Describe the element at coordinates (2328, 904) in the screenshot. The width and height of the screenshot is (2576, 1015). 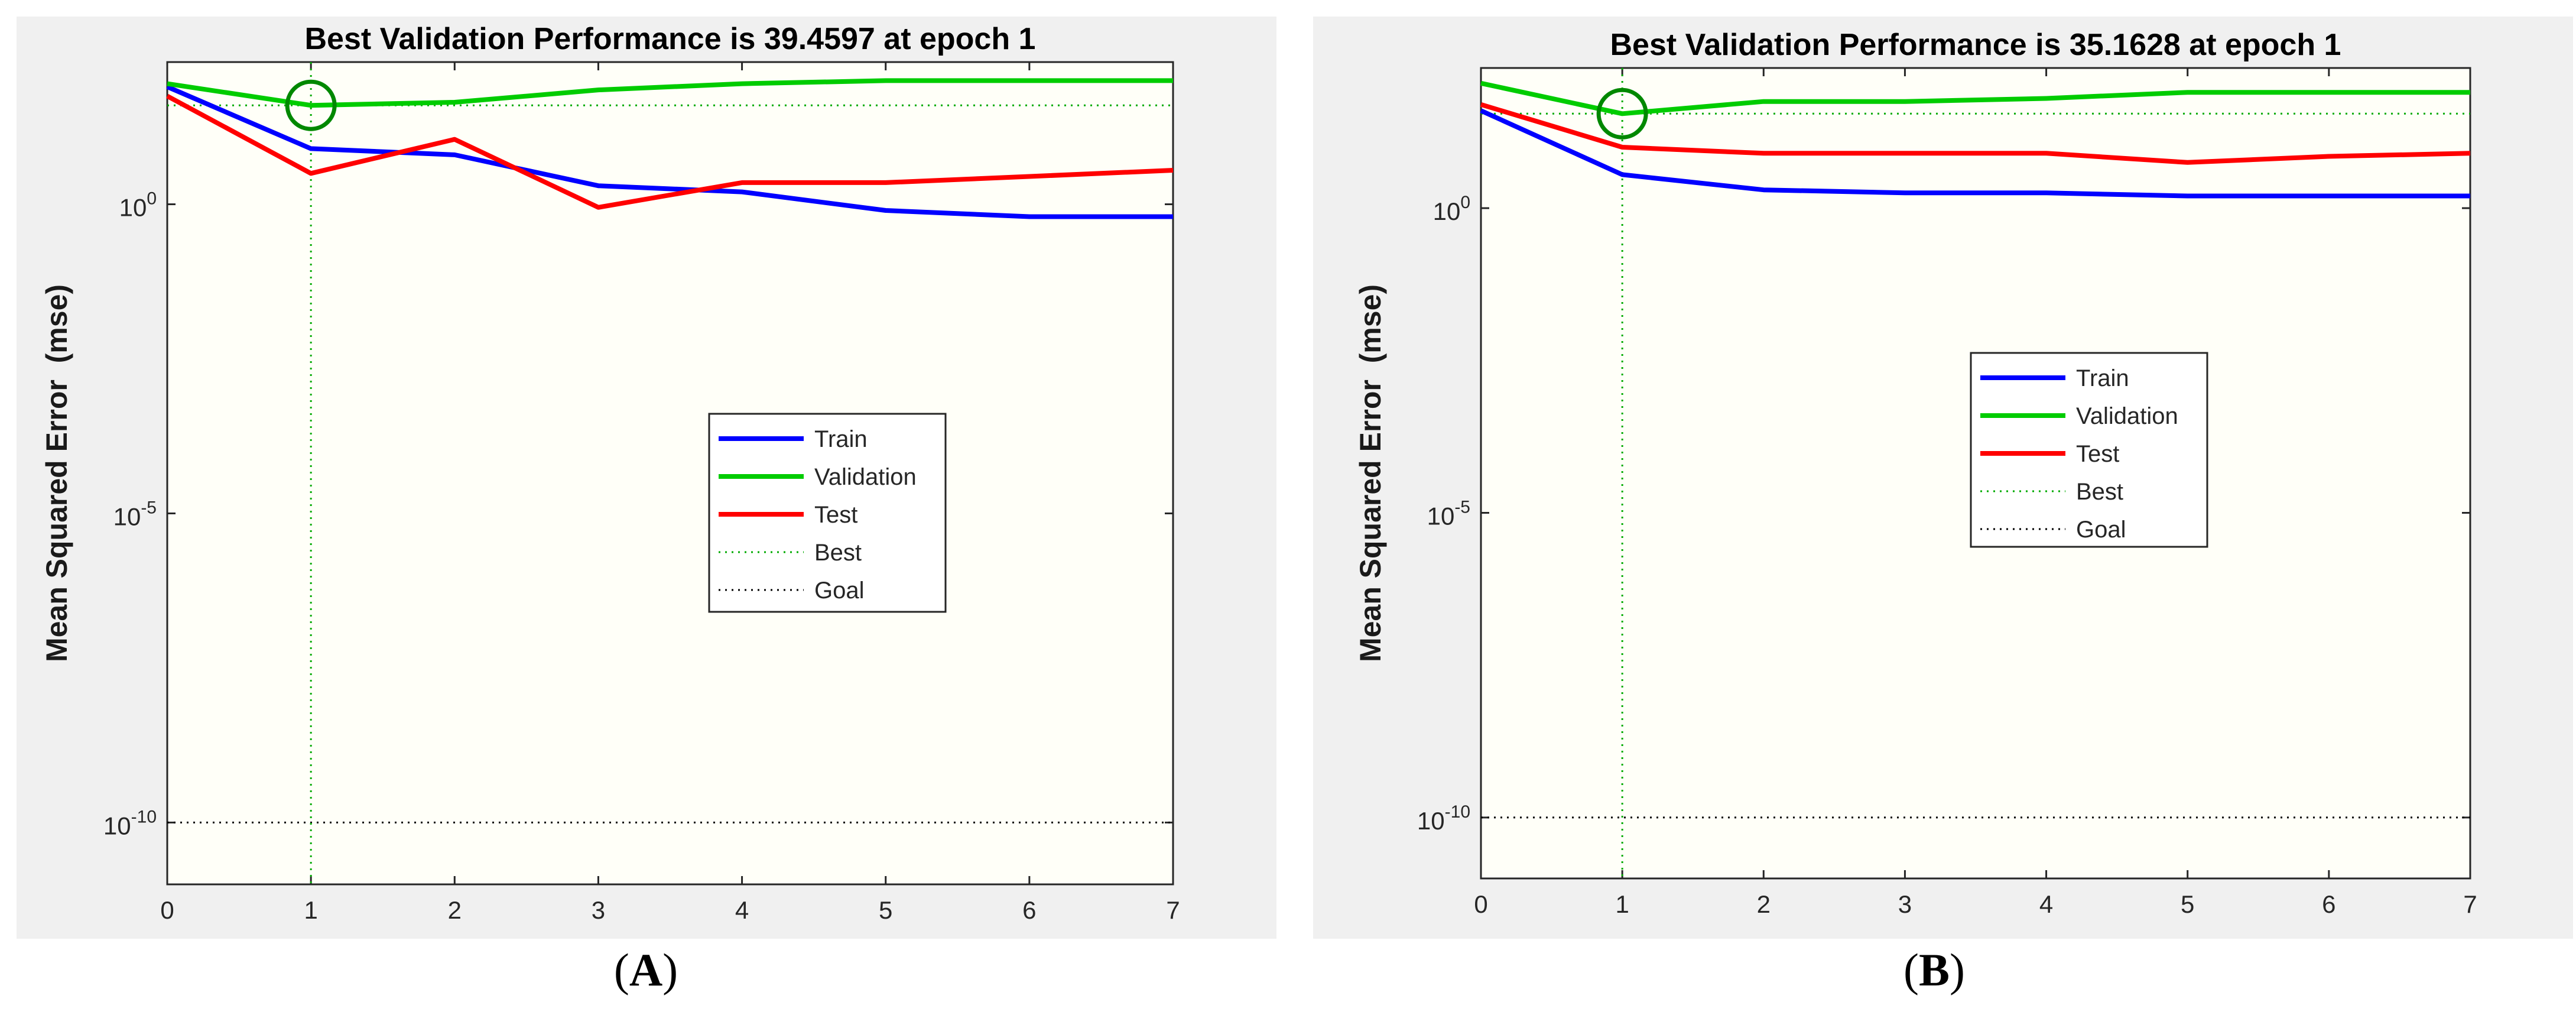
I see `x-tick-label-b: 6` at that location.